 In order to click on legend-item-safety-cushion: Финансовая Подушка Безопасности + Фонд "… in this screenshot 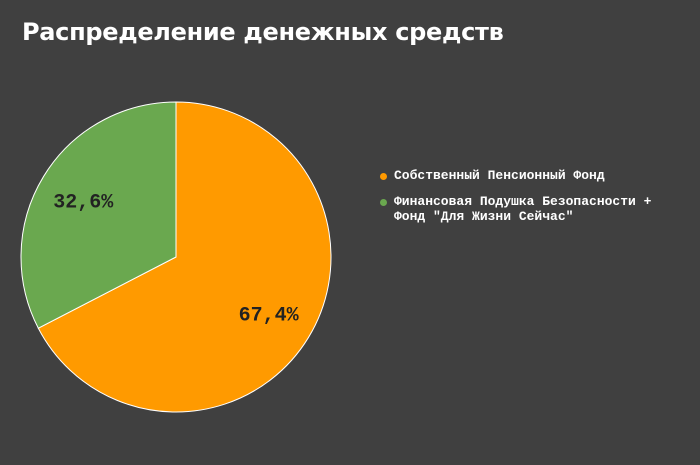, I will do `click(530, 209)`.